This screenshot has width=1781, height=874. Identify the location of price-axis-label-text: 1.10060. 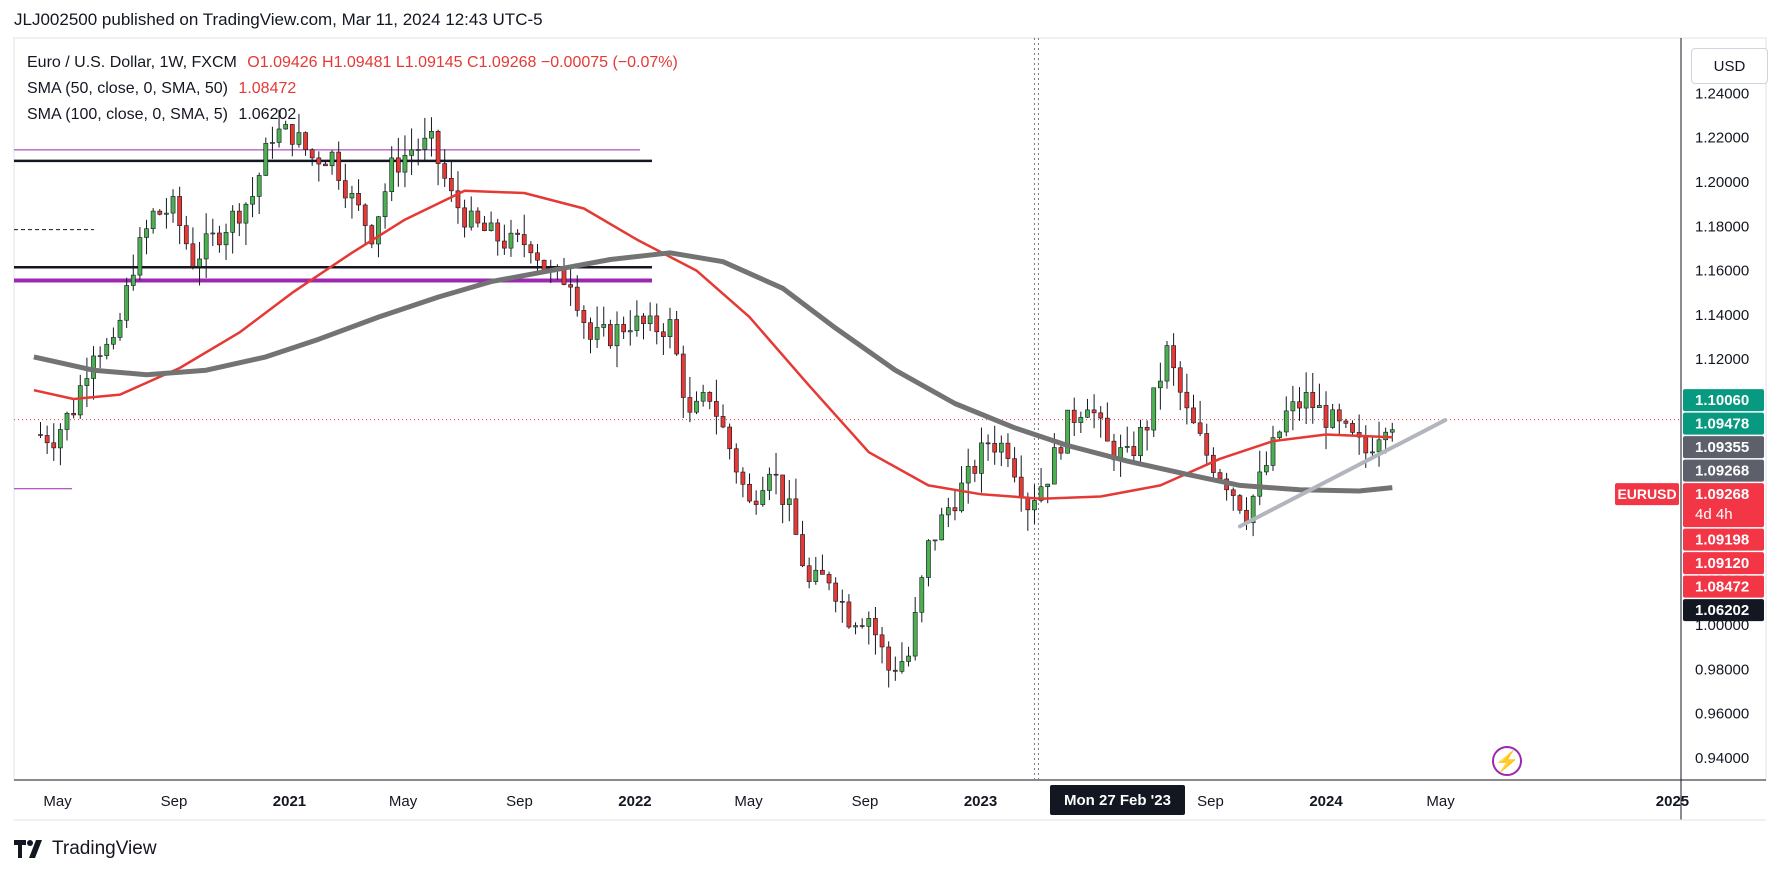
(1722, 400).